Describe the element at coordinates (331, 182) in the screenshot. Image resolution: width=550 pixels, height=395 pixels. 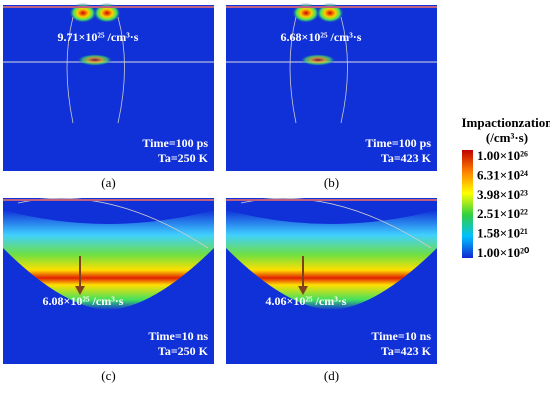
I see `panel-caption: (b)` at that location.